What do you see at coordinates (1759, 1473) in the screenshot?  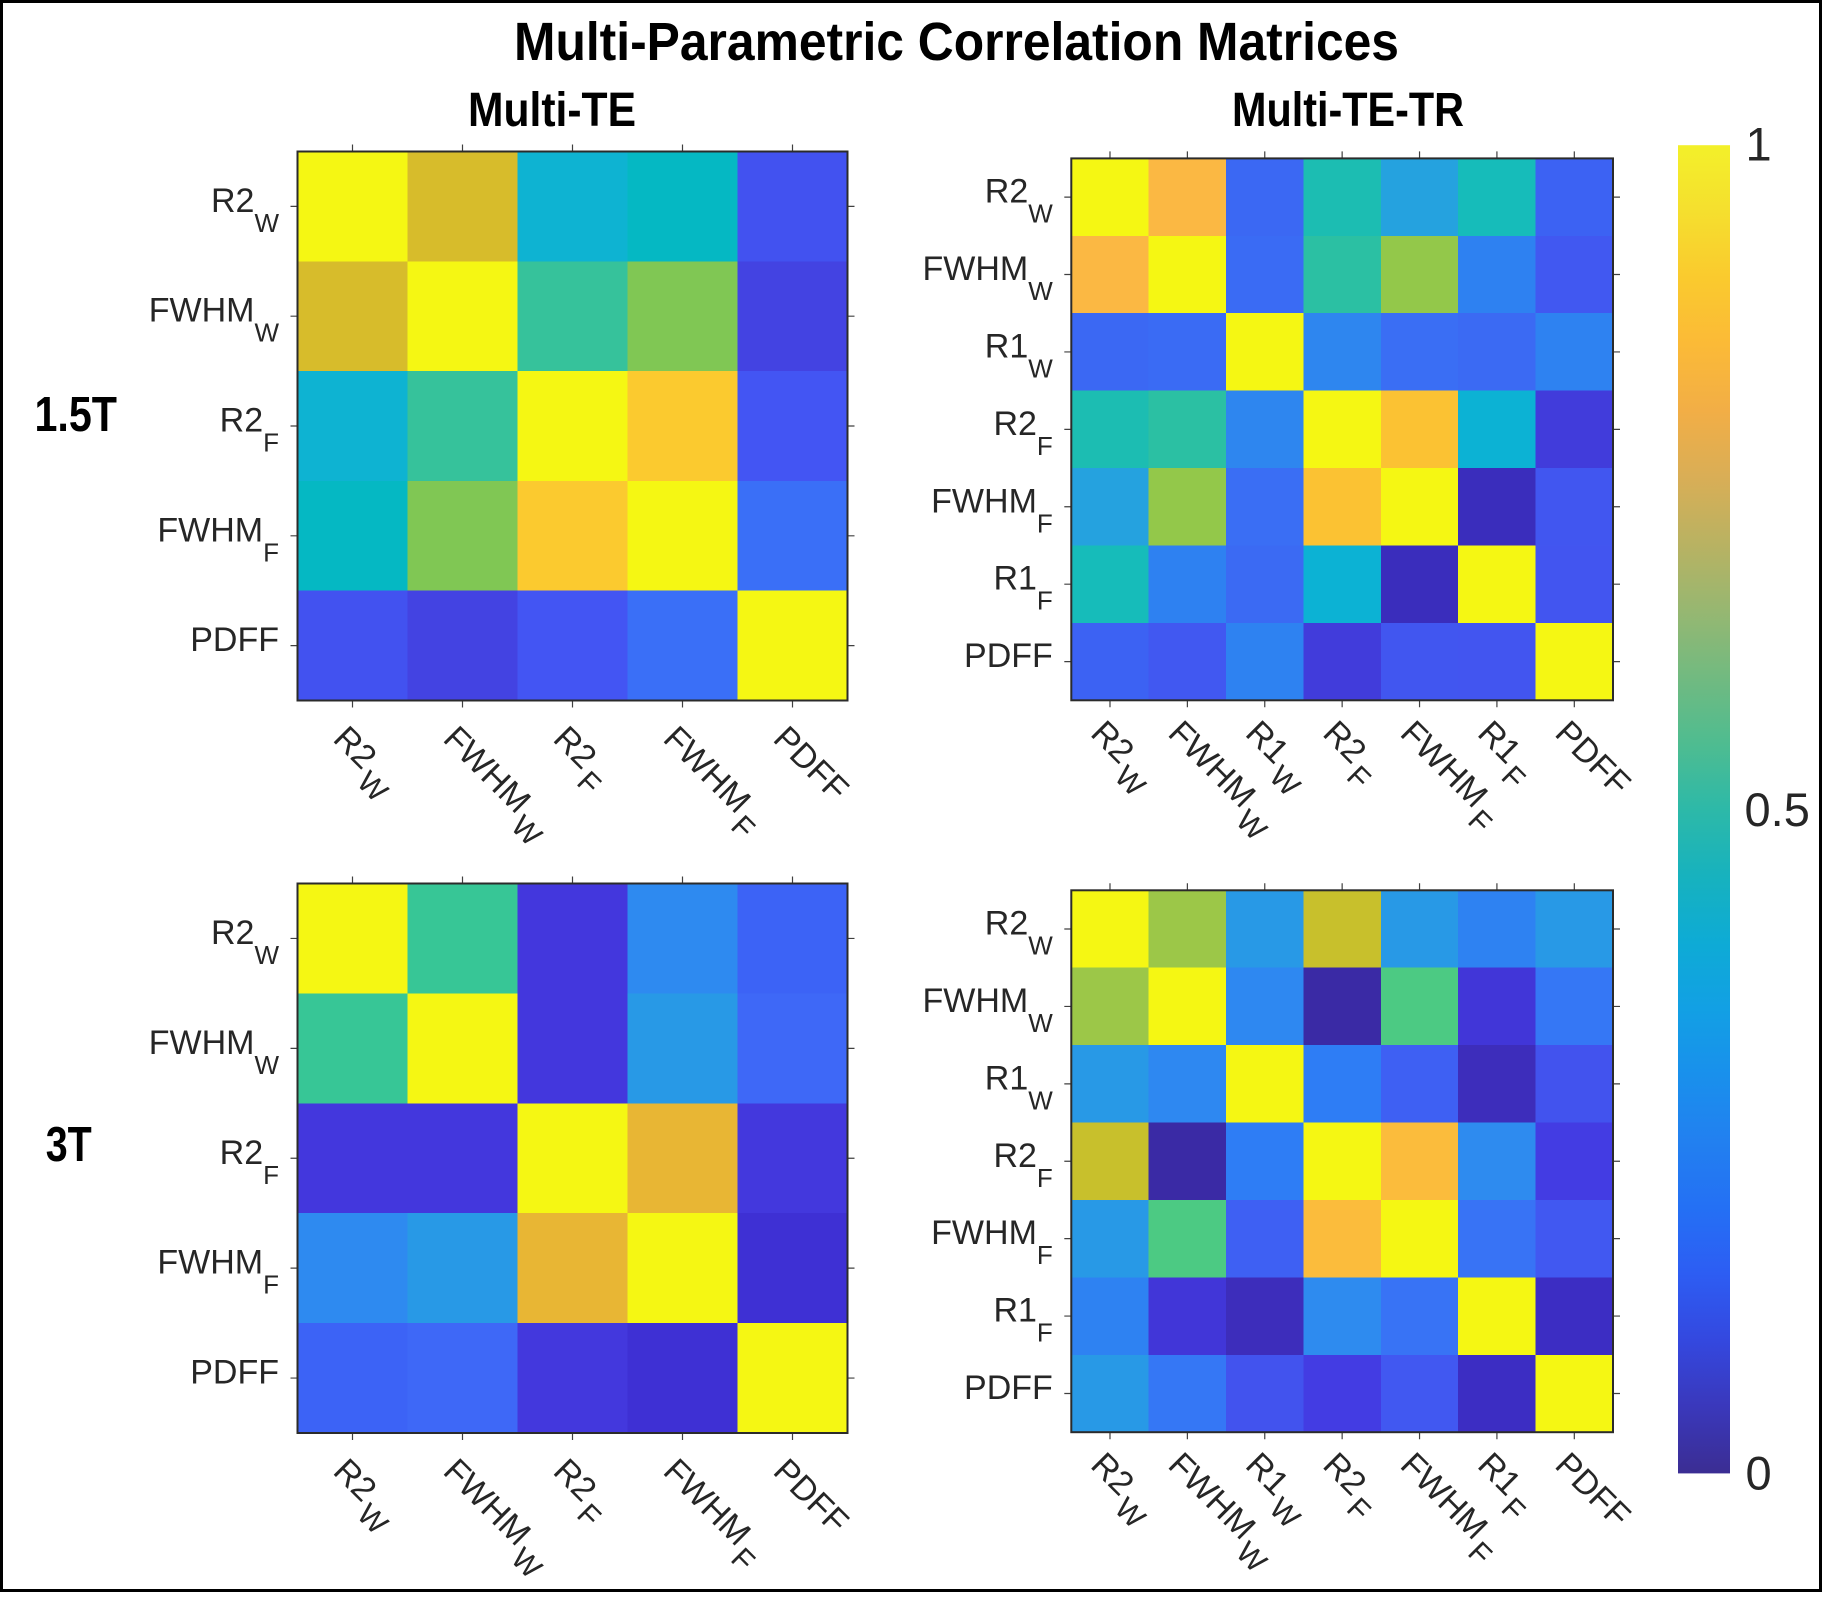 I see `svg-text: 0` at bounding box center [1759, 1473].